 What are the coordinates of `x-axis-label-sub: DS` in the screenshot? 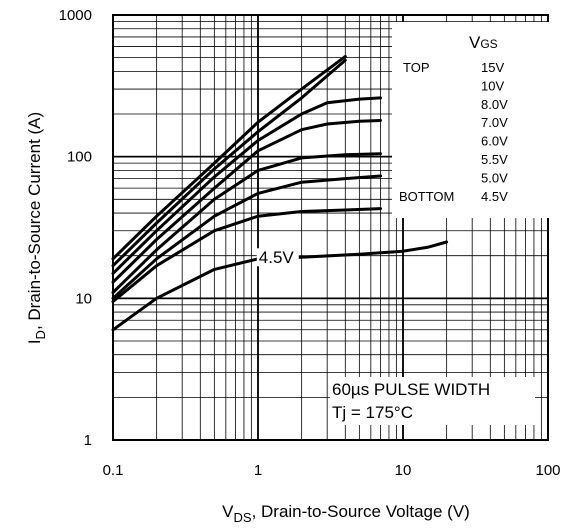 It's located at (243, 517).